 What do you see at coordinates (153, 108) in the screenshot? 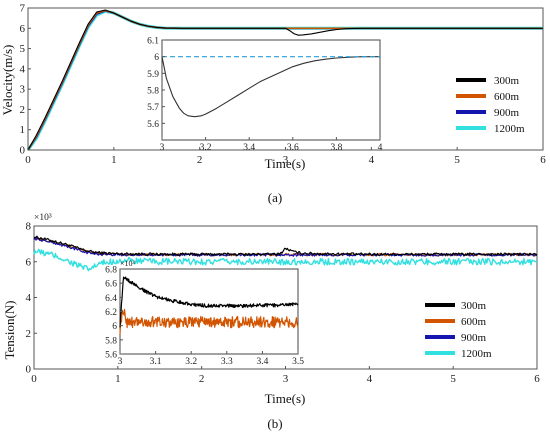
I see `panel-a-inset-y-tick-label: 5.7` at bounding box center [153, 108].